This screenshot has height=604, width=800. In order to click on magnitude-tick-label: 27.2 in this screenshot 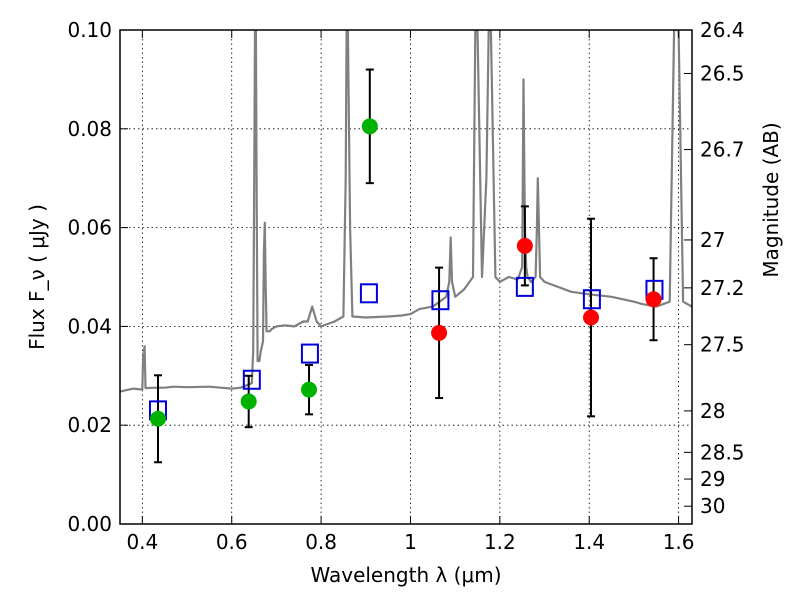, I will do `click(722, 288)`.